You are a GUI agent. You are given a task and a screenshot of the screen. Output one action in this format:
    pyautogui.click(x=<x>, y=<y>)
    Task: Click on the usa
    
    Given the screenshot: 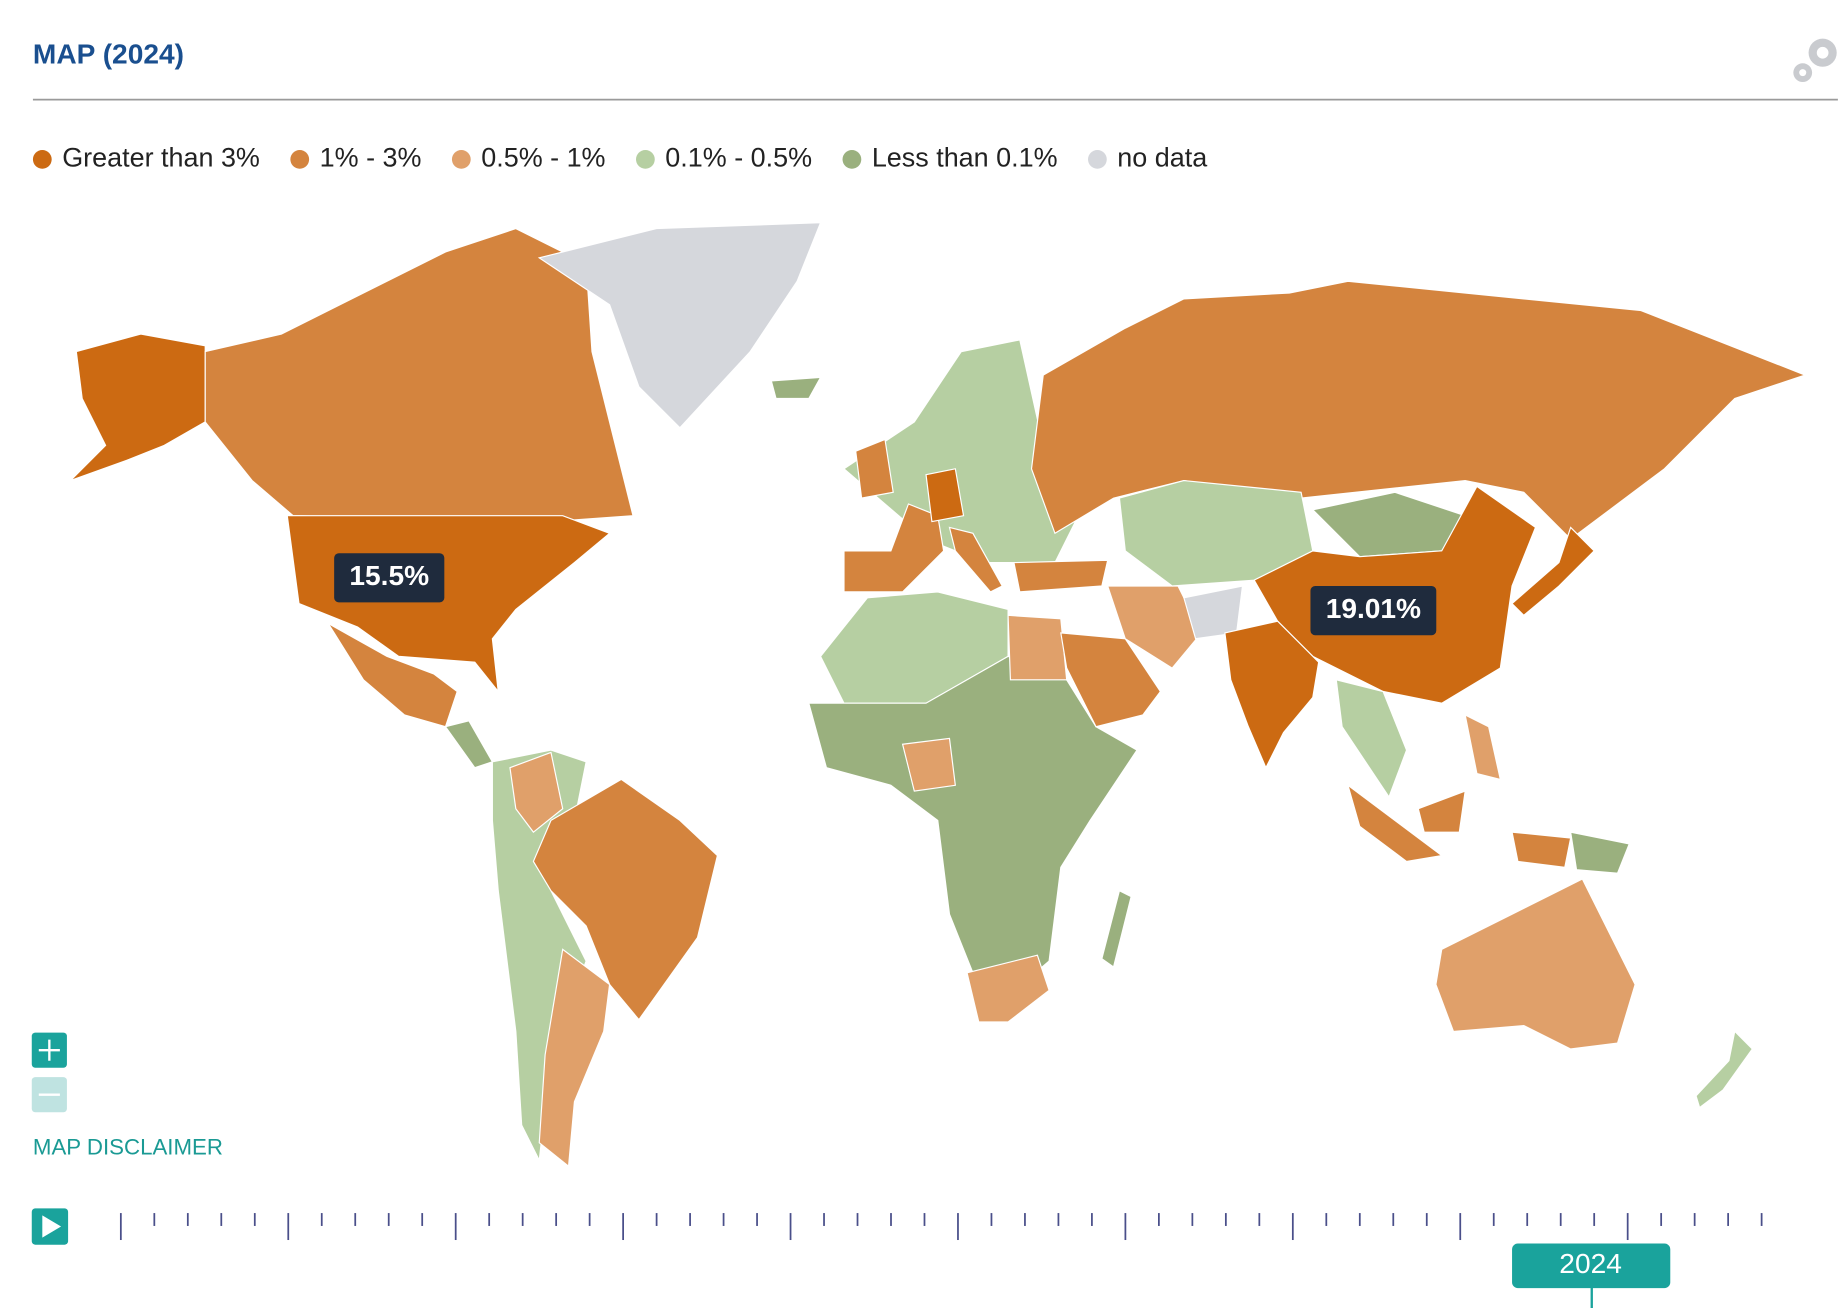 What is the action you would take?
    pyautogui.click(x=448, y=604)
    